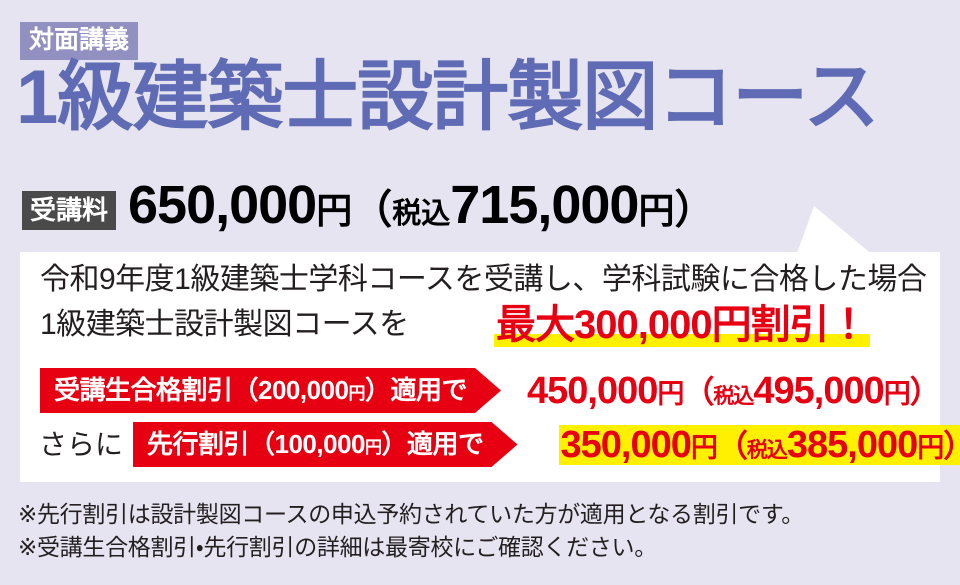 This screenshot has width=960, height=585. What do you see at coordinates (201, 390) in the screenshot?
I see `discount-banner-main-text: 受講生合格割引（200,000` at bounding box center [201, 390].